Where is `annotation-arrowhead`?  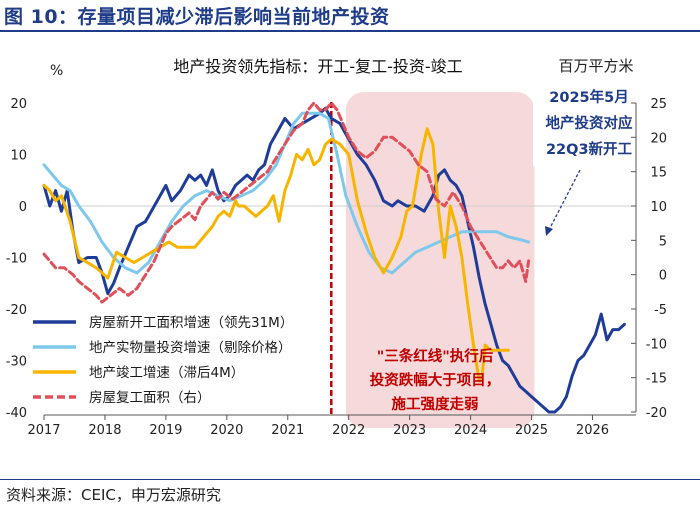
annotation-arrowhead is located at coordinates (549, 231).